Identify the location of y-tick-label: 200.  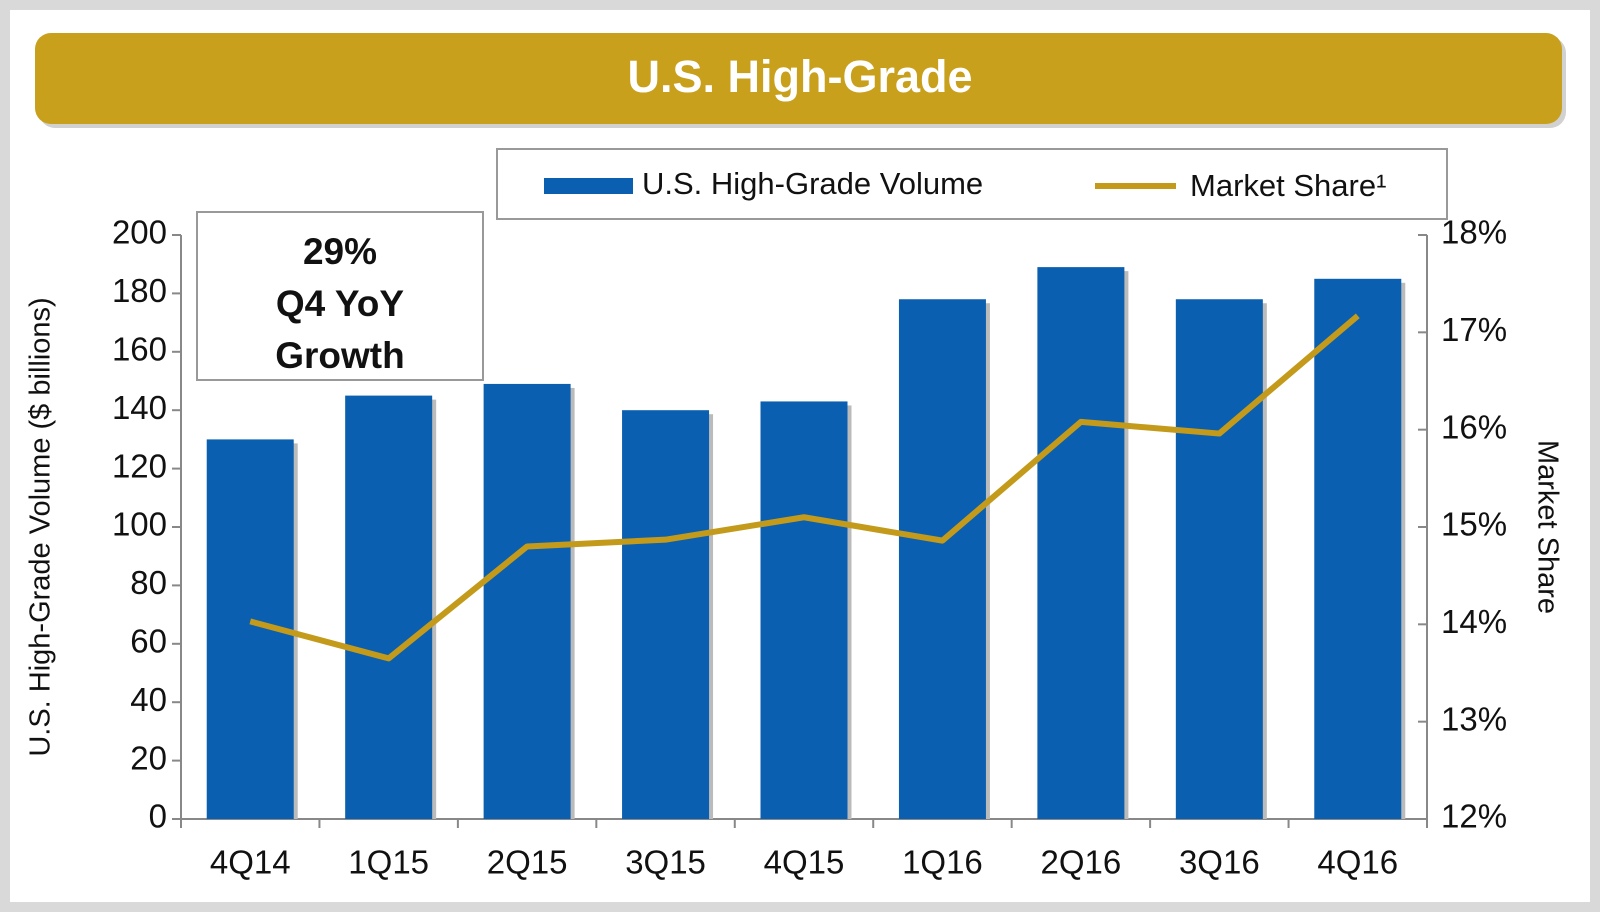
(139, 232).